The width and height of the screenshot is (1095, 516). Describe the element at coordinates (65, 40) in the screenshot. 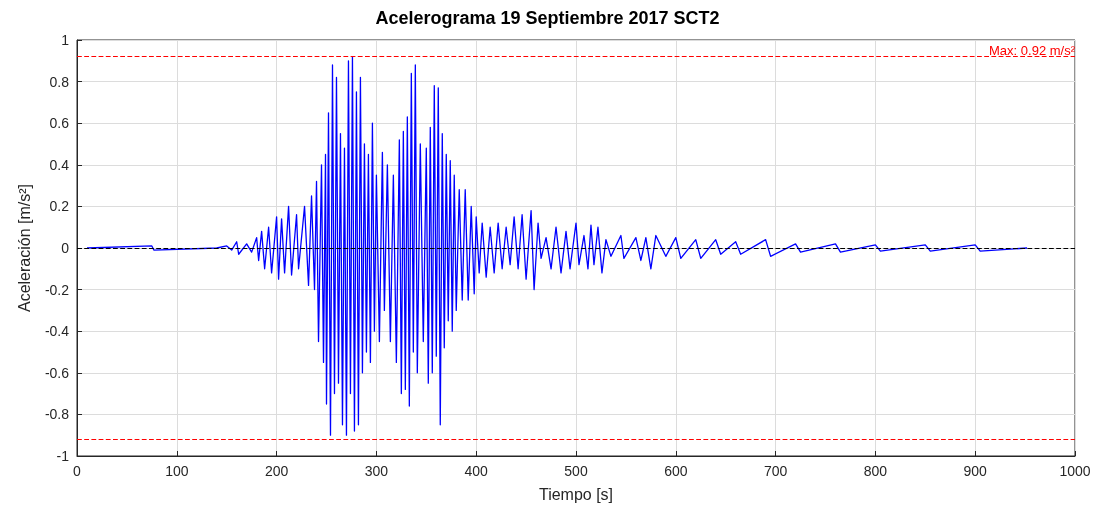

I see `y-tick-label: 1` at that location.